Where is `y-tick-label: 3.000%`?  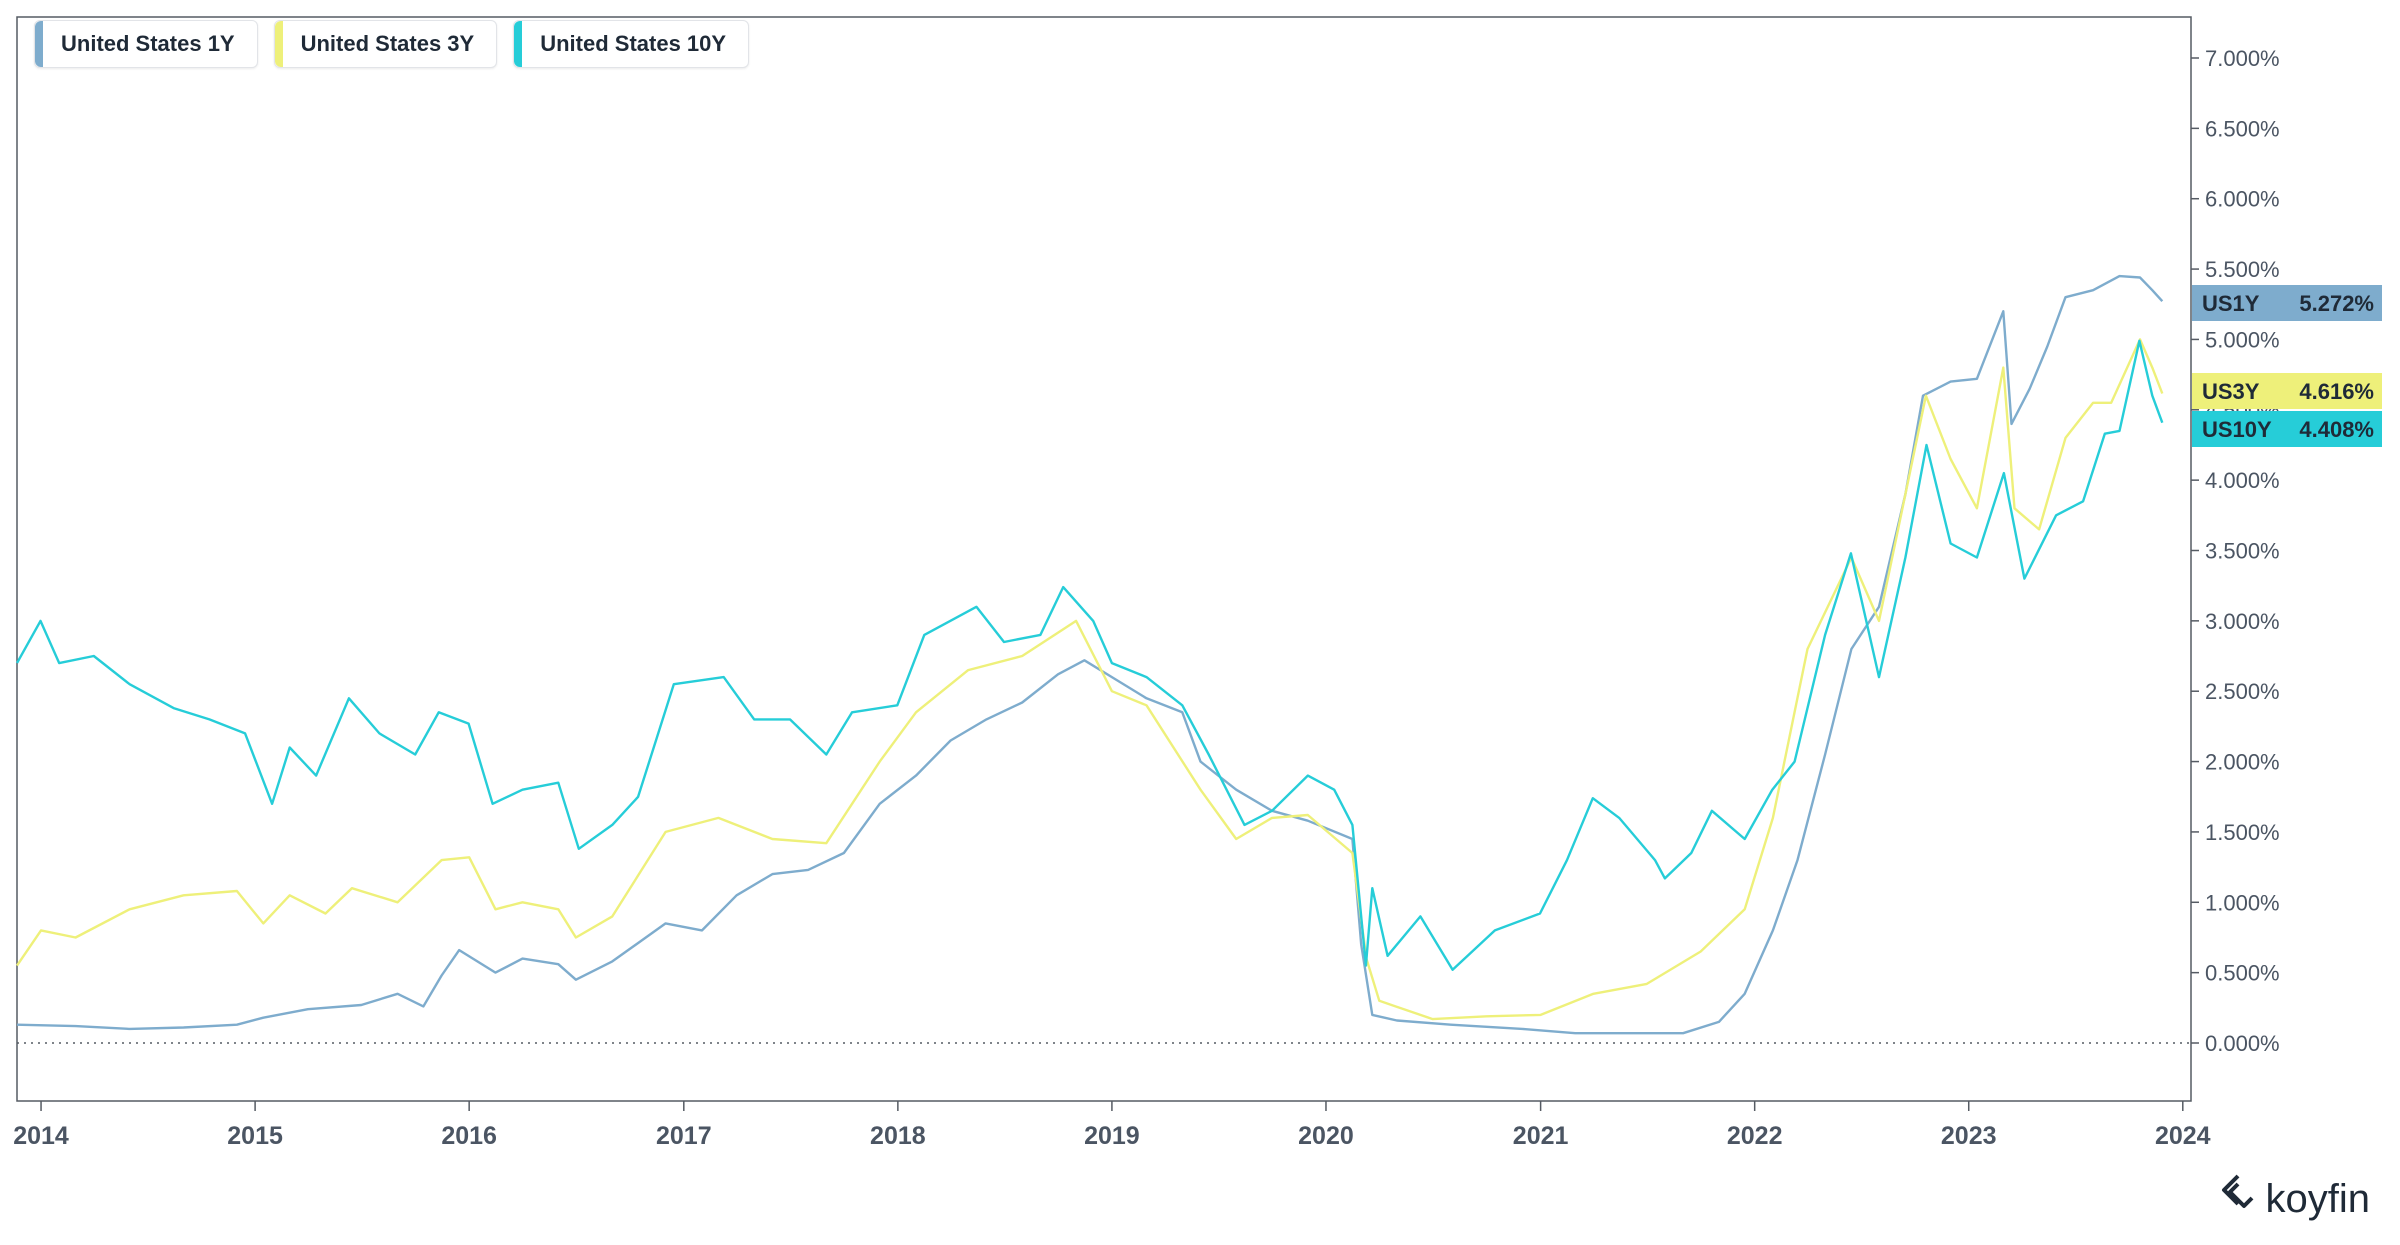
y-tick-label: 3.000% is located at coordinates (2242, 621).